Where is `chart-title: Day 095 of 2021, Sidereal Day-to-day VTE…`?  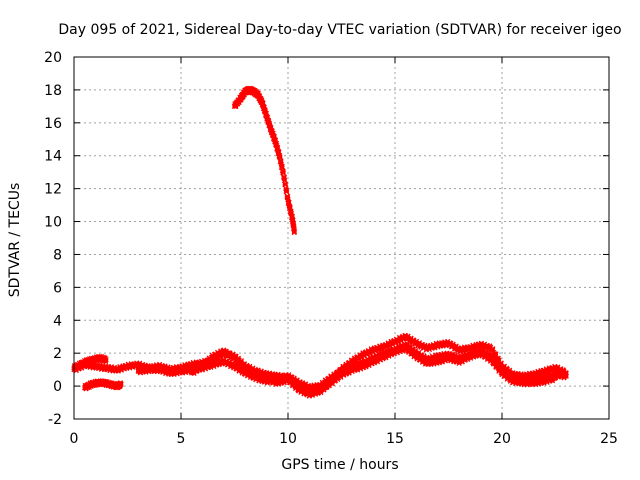 chart-title: Day 095 of 2021, Sidereal Day-to-day VTE… is located at coordinates (339, 30).